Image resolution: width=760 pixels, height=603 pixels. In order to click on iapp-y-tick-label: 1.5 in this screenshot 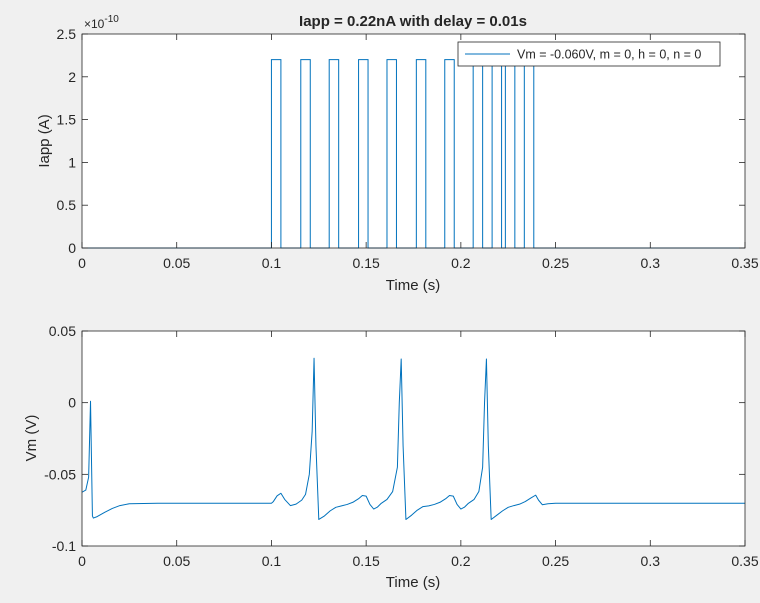, I will do `click(67, 120)`.